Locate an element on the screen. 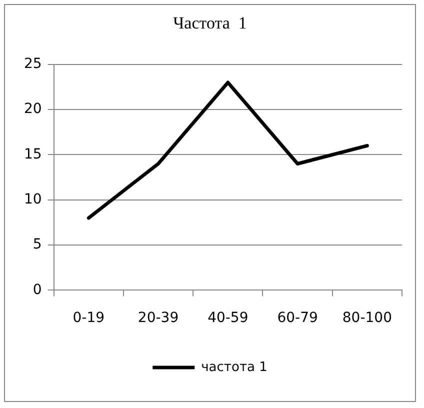 This screenshot has width=424, height=408. y-tick-label: 5 is located at coordinates (37, 244).